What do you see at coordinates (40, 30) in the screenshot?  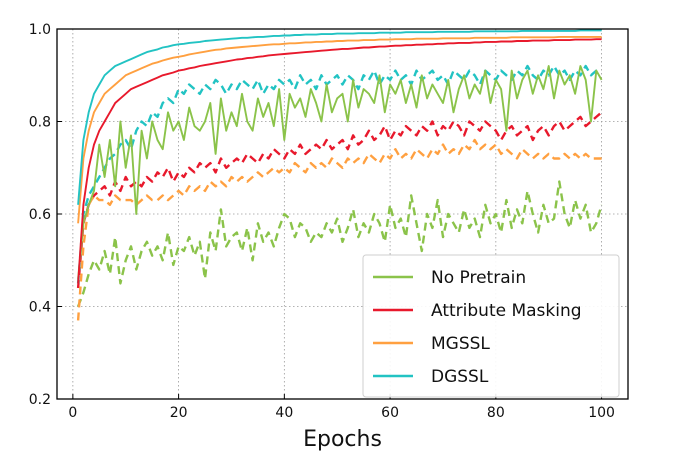 I see `y-tick-label: 1.0` at bounding box center [40, 30].